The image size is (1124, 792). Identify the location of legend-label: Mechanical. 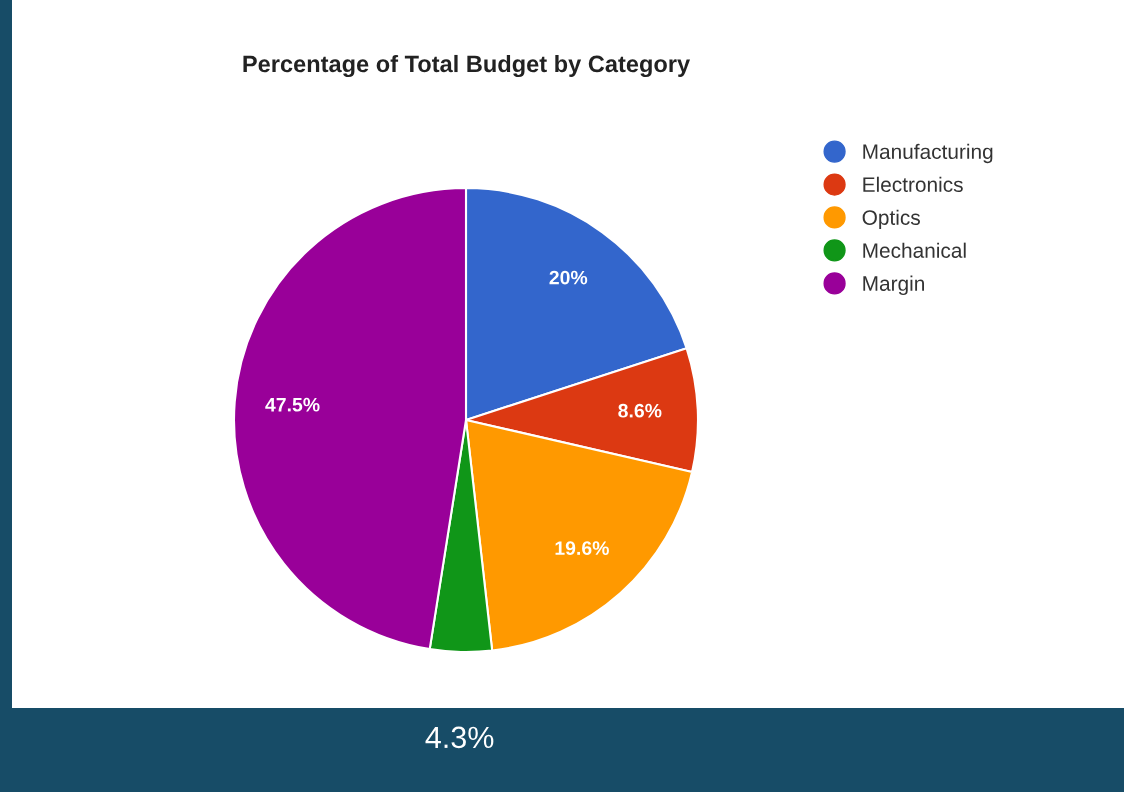
(914, 250).